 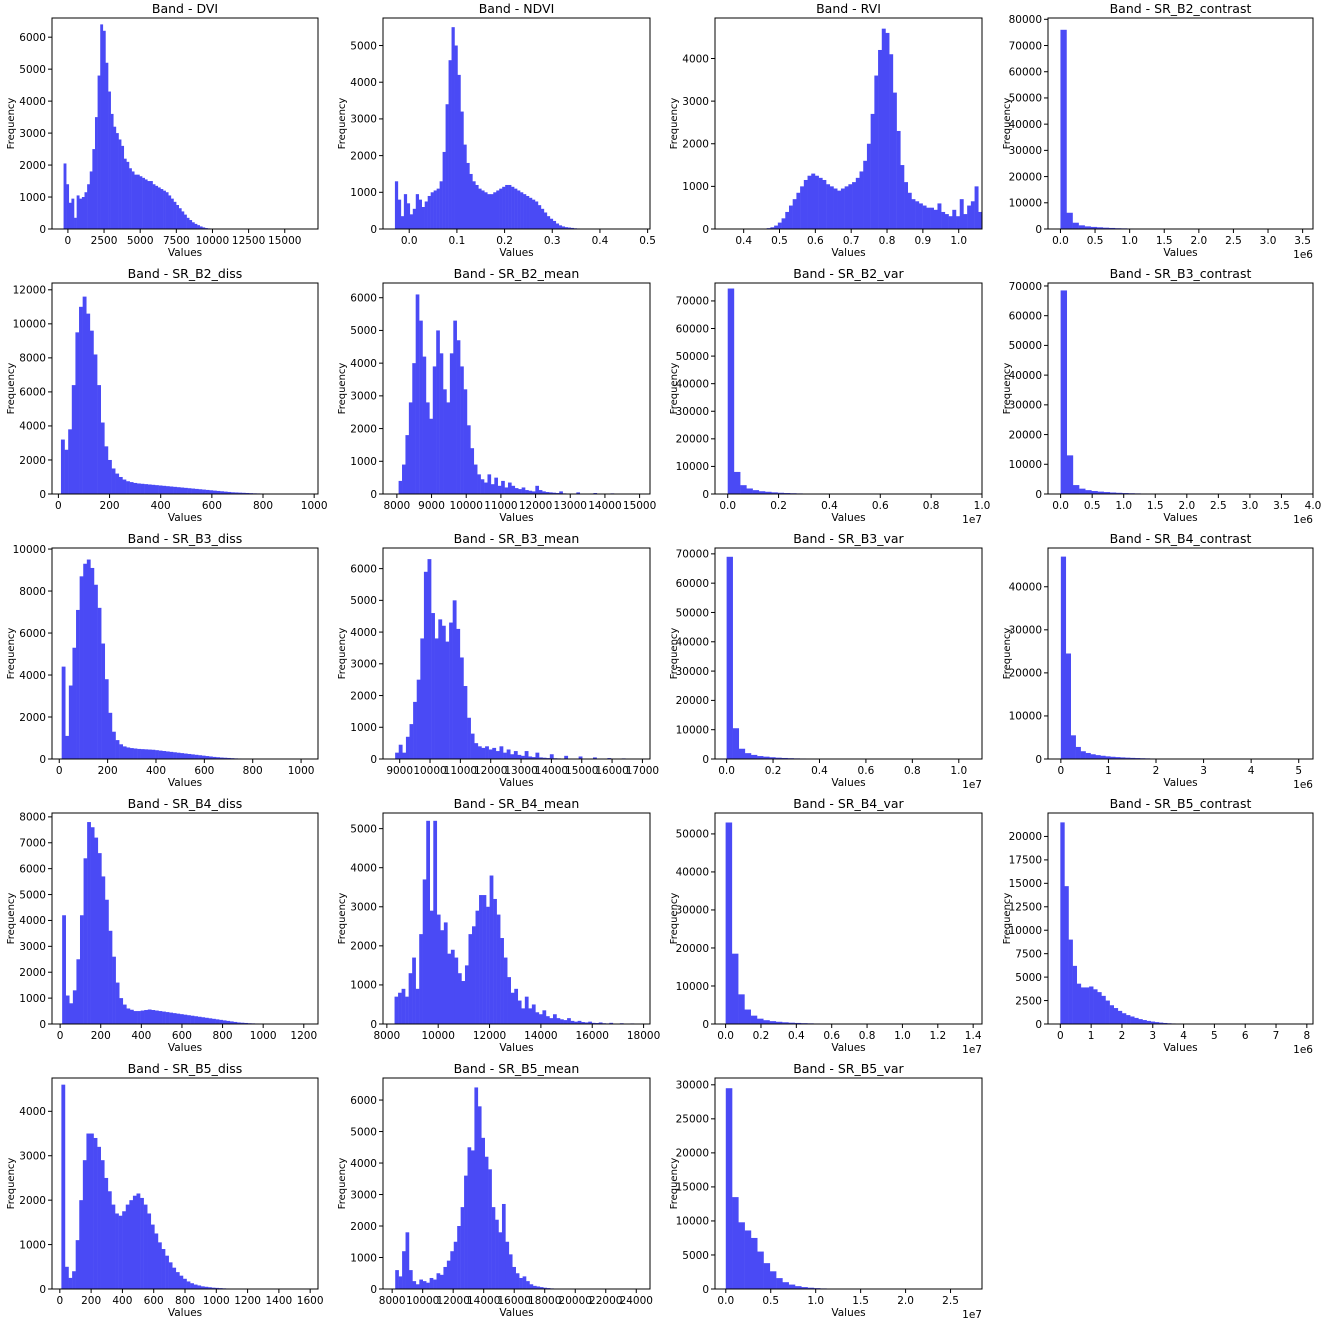 What do you see at coordinates (692, 911) in the screenshot?
I see `y-tick-label: 30000` at bounding box center [692, 911].